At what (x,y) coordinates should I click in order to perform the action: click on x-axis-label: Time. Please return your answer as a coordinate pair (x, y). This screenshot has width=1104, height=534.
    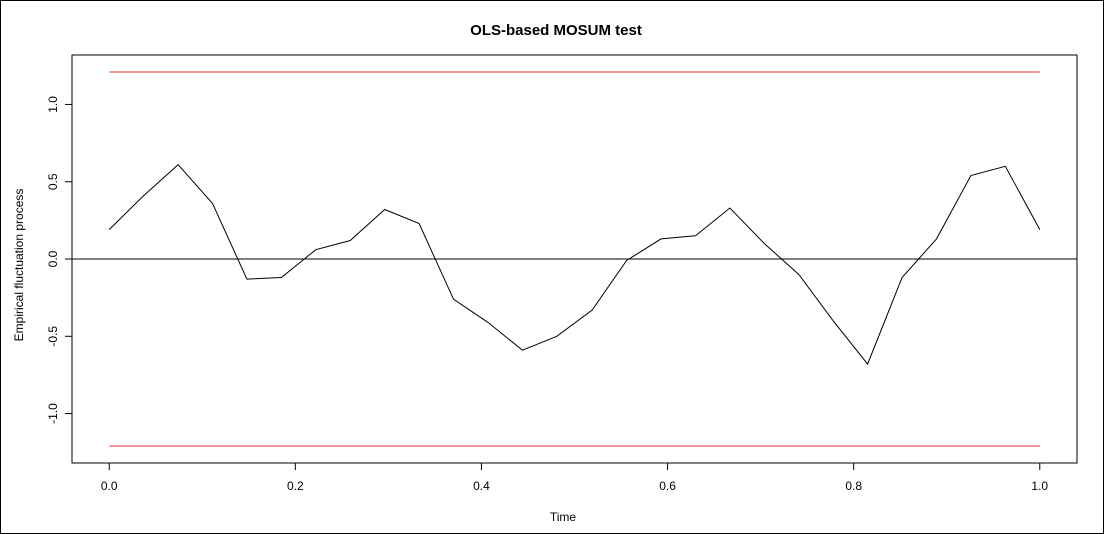
    Looking at the image, I should click on (563, 517).